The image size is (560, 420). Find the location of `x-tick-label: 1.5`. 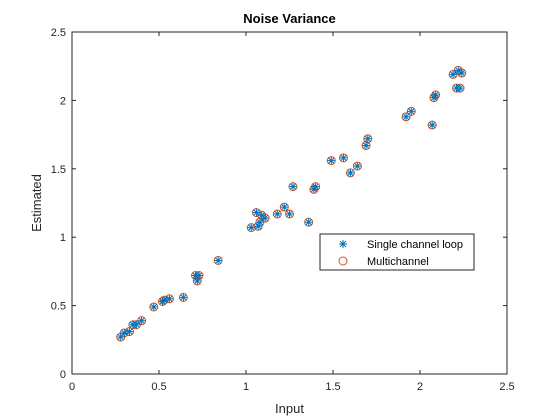

x-tick-label: 1.5 is located at coordinates (332, 387).